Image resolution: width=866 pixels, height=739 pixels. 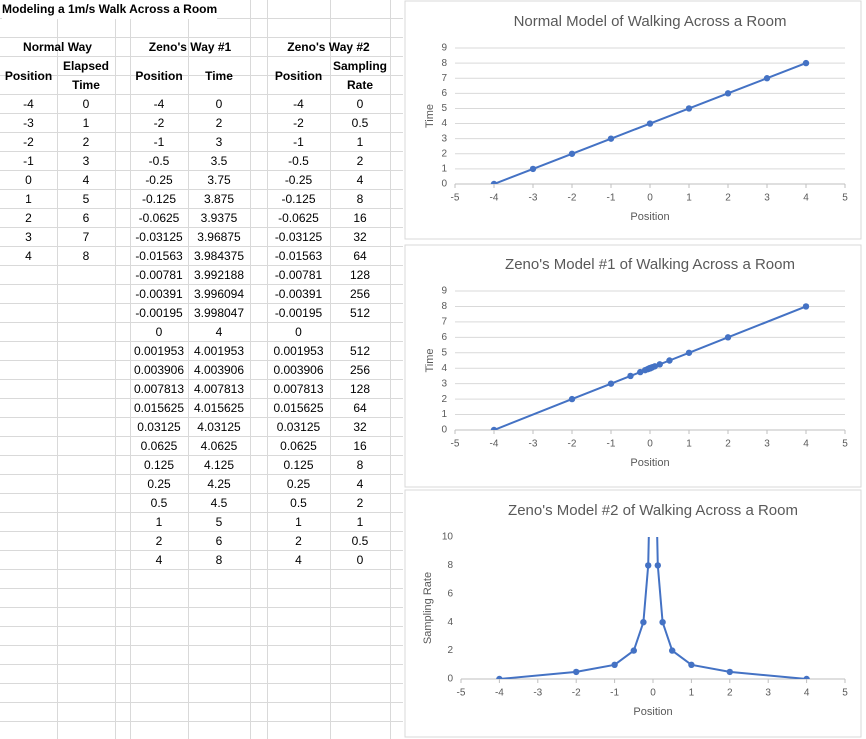 What do you see at coordinates (159, 427) in the screenshot?
I see `cell-value: 0.03125` at bounding box center [159, 427].